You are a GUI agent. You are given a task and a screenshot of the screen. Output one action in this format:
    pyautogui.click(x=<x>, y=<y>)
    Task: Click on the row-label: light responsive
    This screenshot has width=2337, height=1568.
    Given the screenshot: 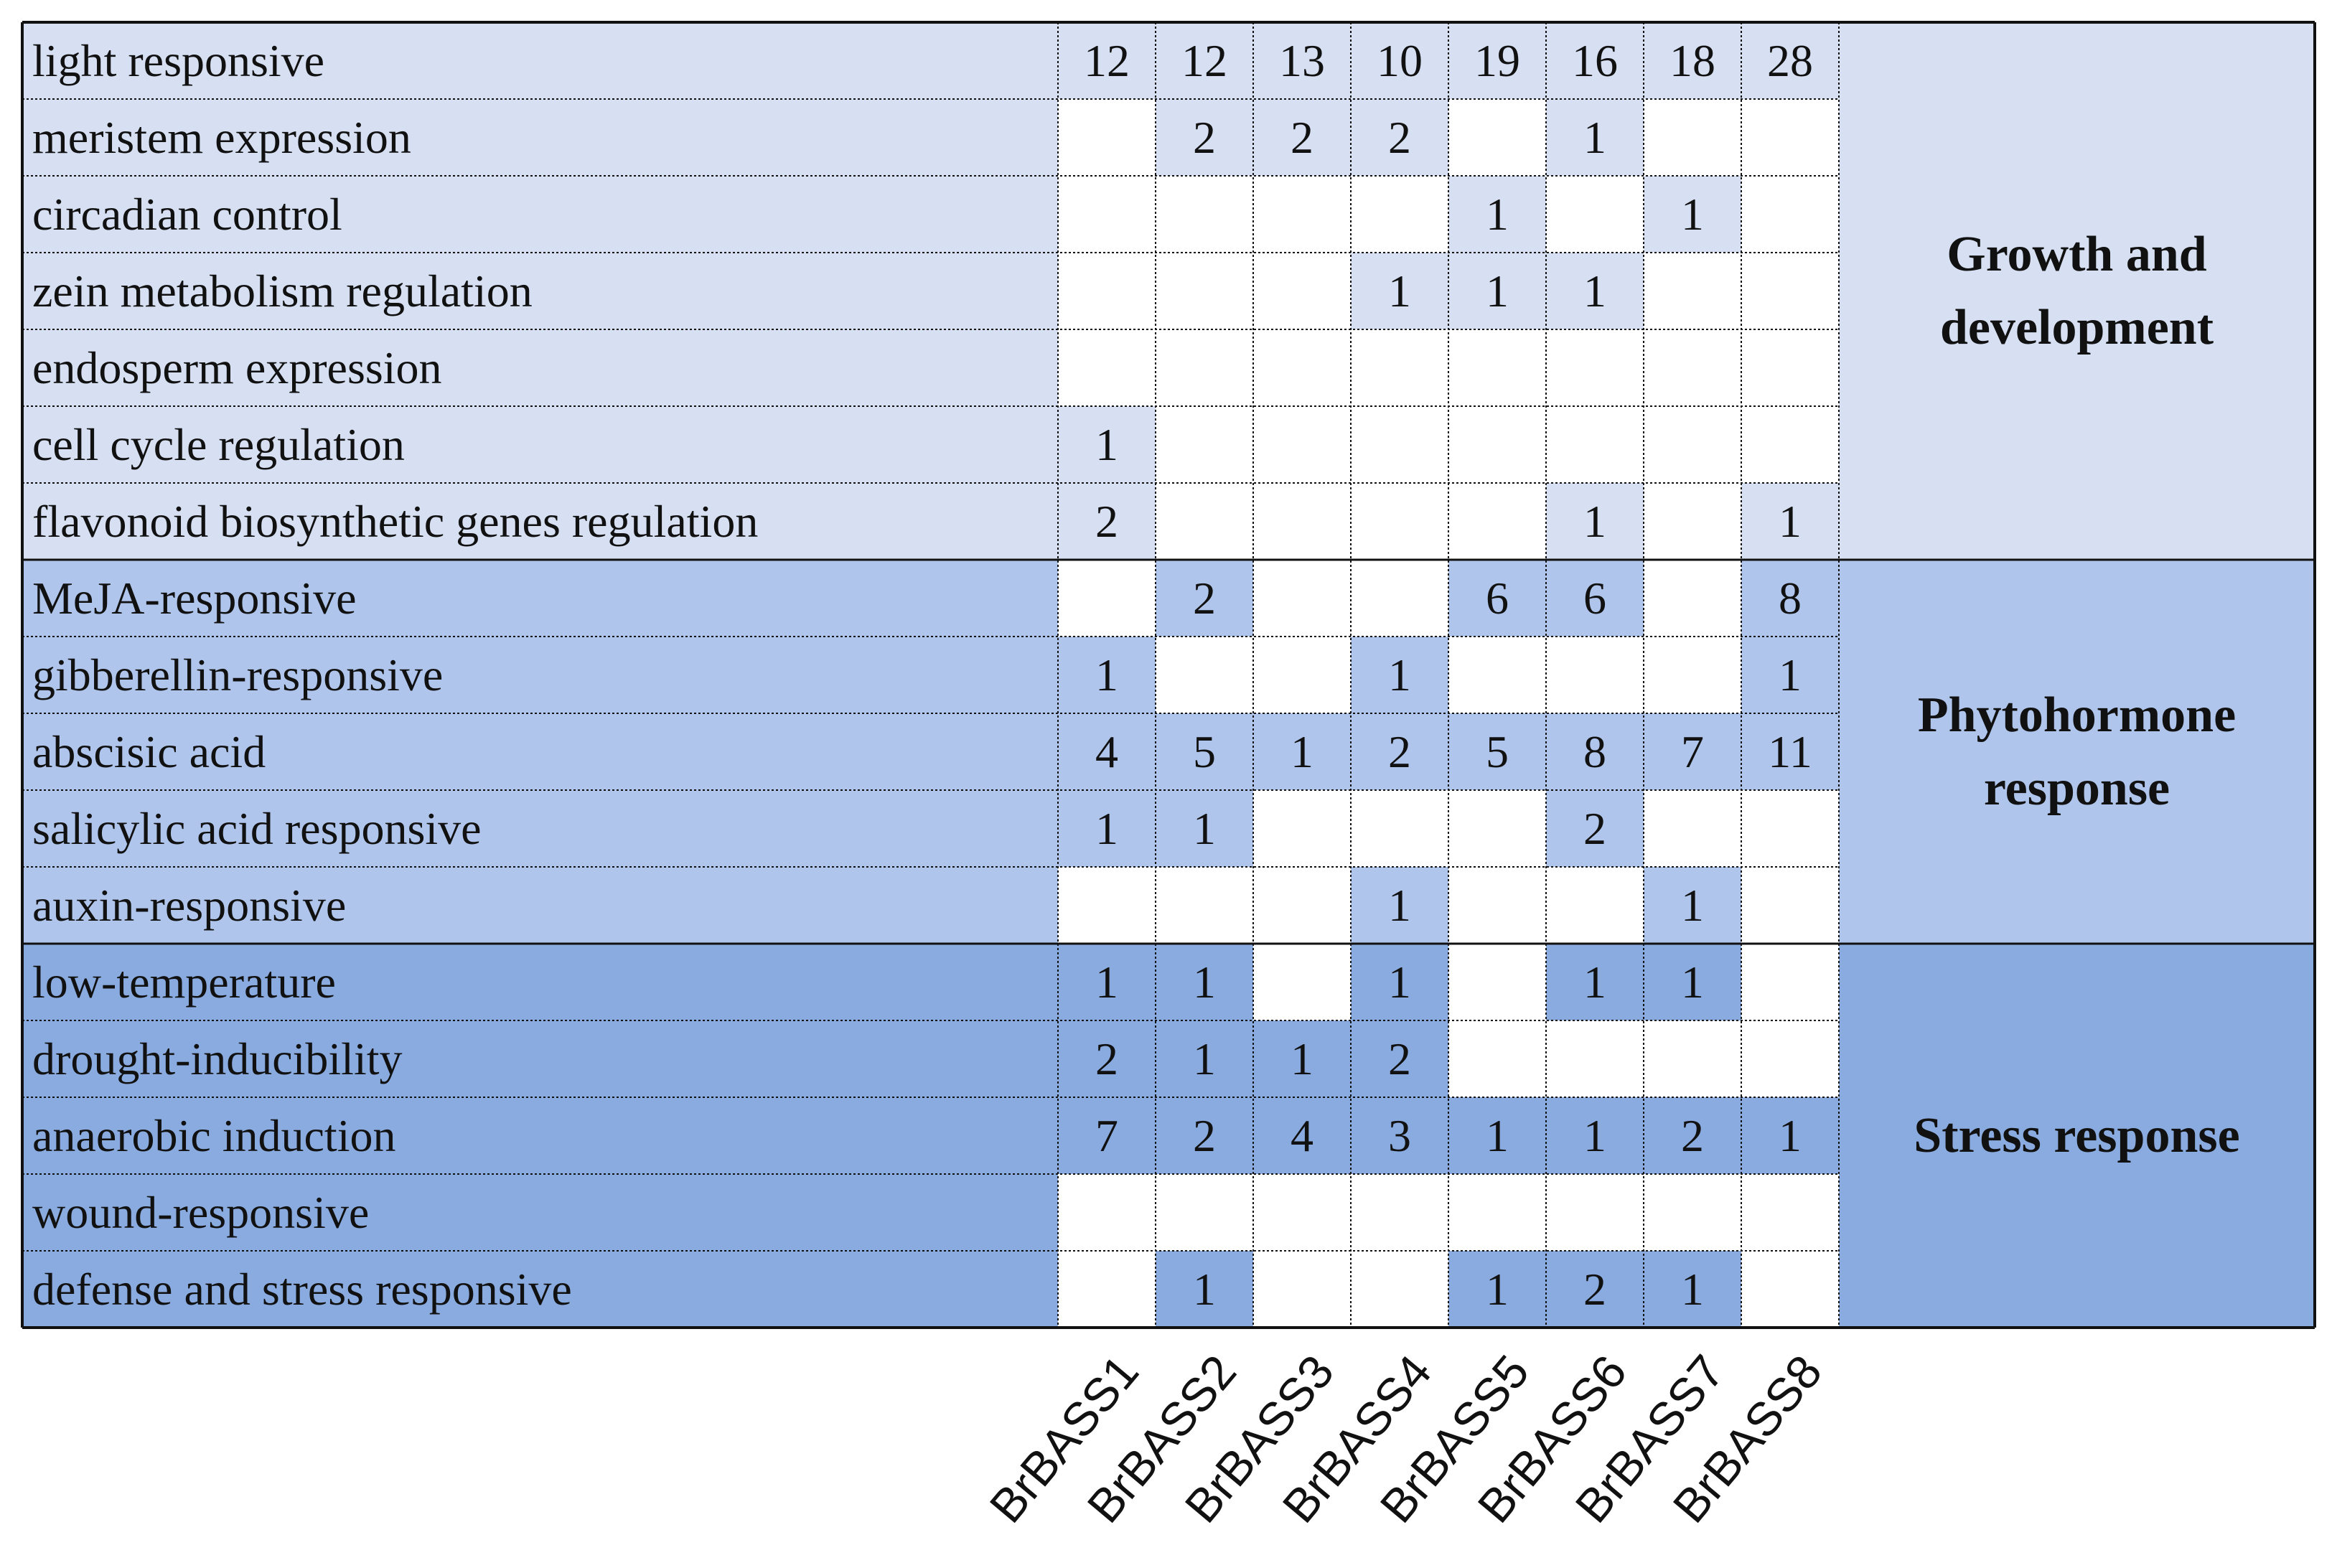 What is the action you would take?
    pyautogui.click(x=540, y=60)
    